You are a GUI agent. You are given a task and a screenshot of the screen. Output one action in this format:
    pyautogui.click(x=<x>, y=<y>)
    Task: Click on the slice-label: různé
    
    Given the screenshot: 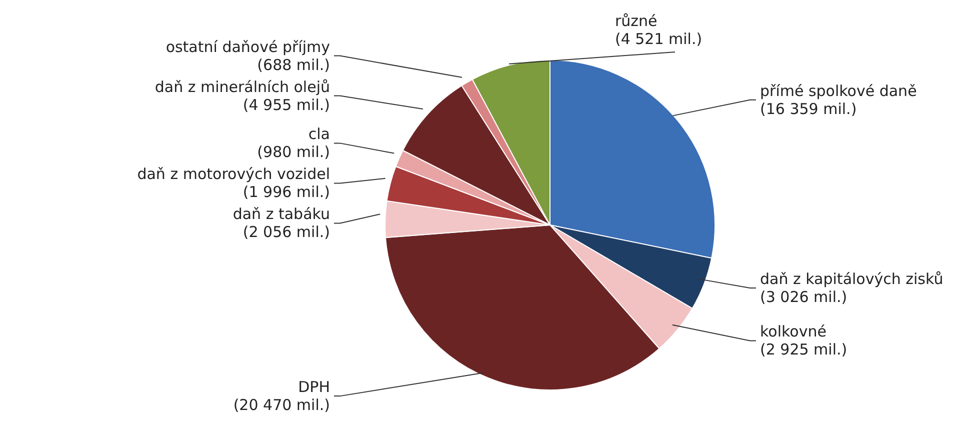 What is the action you would take?
    pyautogui.click(x=636, y=21)
    